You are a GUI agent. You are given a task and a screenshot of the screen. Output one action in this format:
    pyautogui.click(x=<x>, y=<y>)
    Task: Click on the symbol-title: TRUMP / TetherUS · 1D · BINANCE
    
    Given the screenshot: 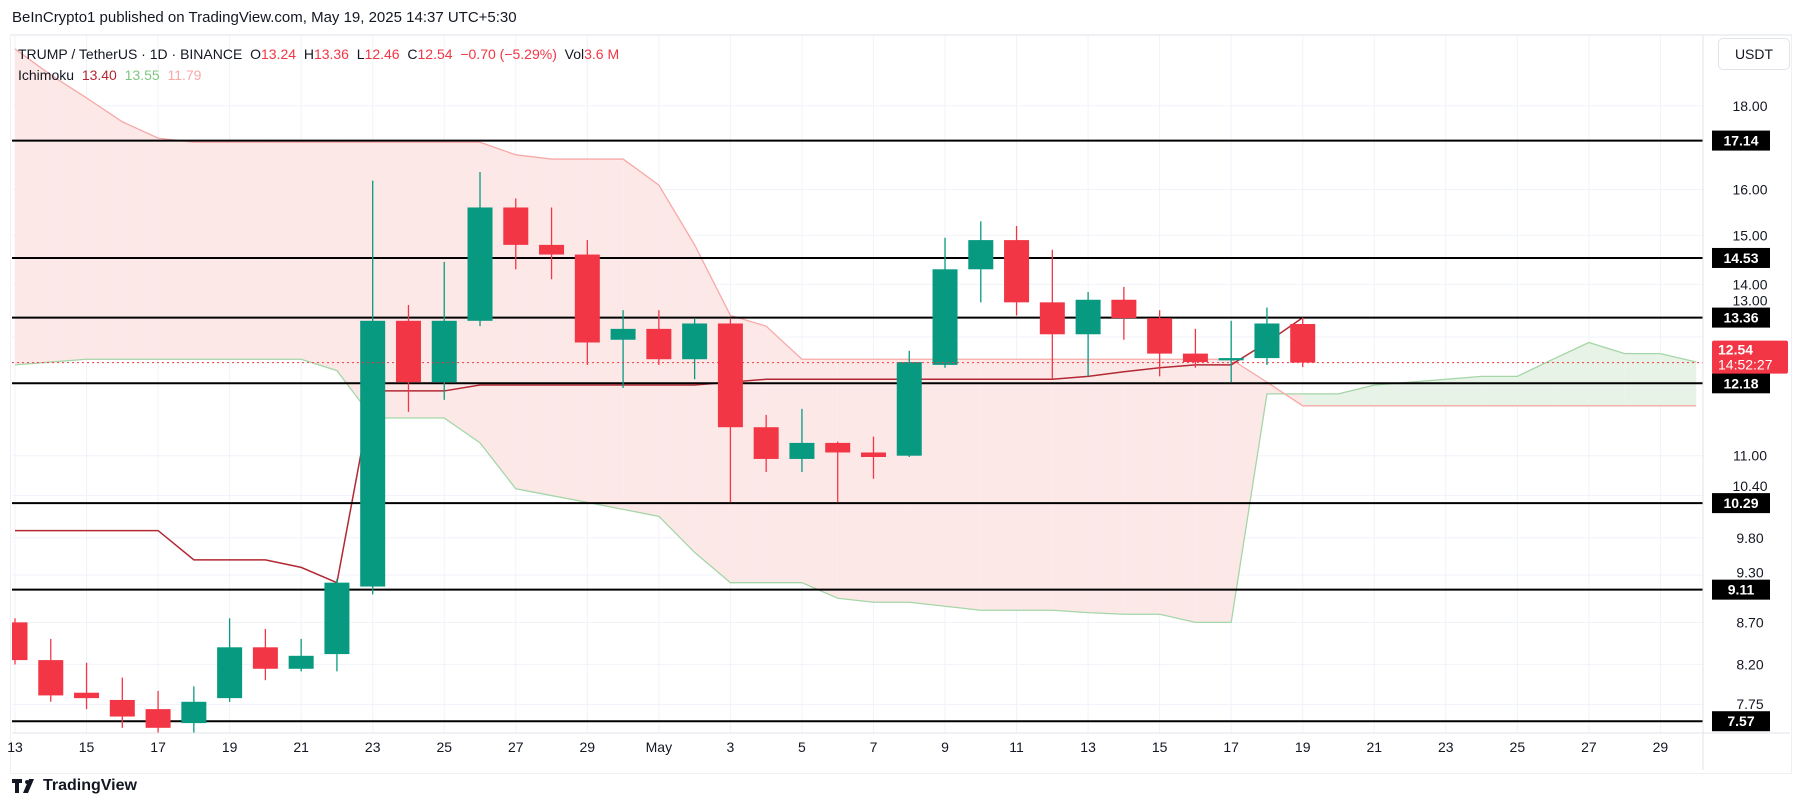 What is the action you would take?
    pyautogui.click(x=130, y=54)
    